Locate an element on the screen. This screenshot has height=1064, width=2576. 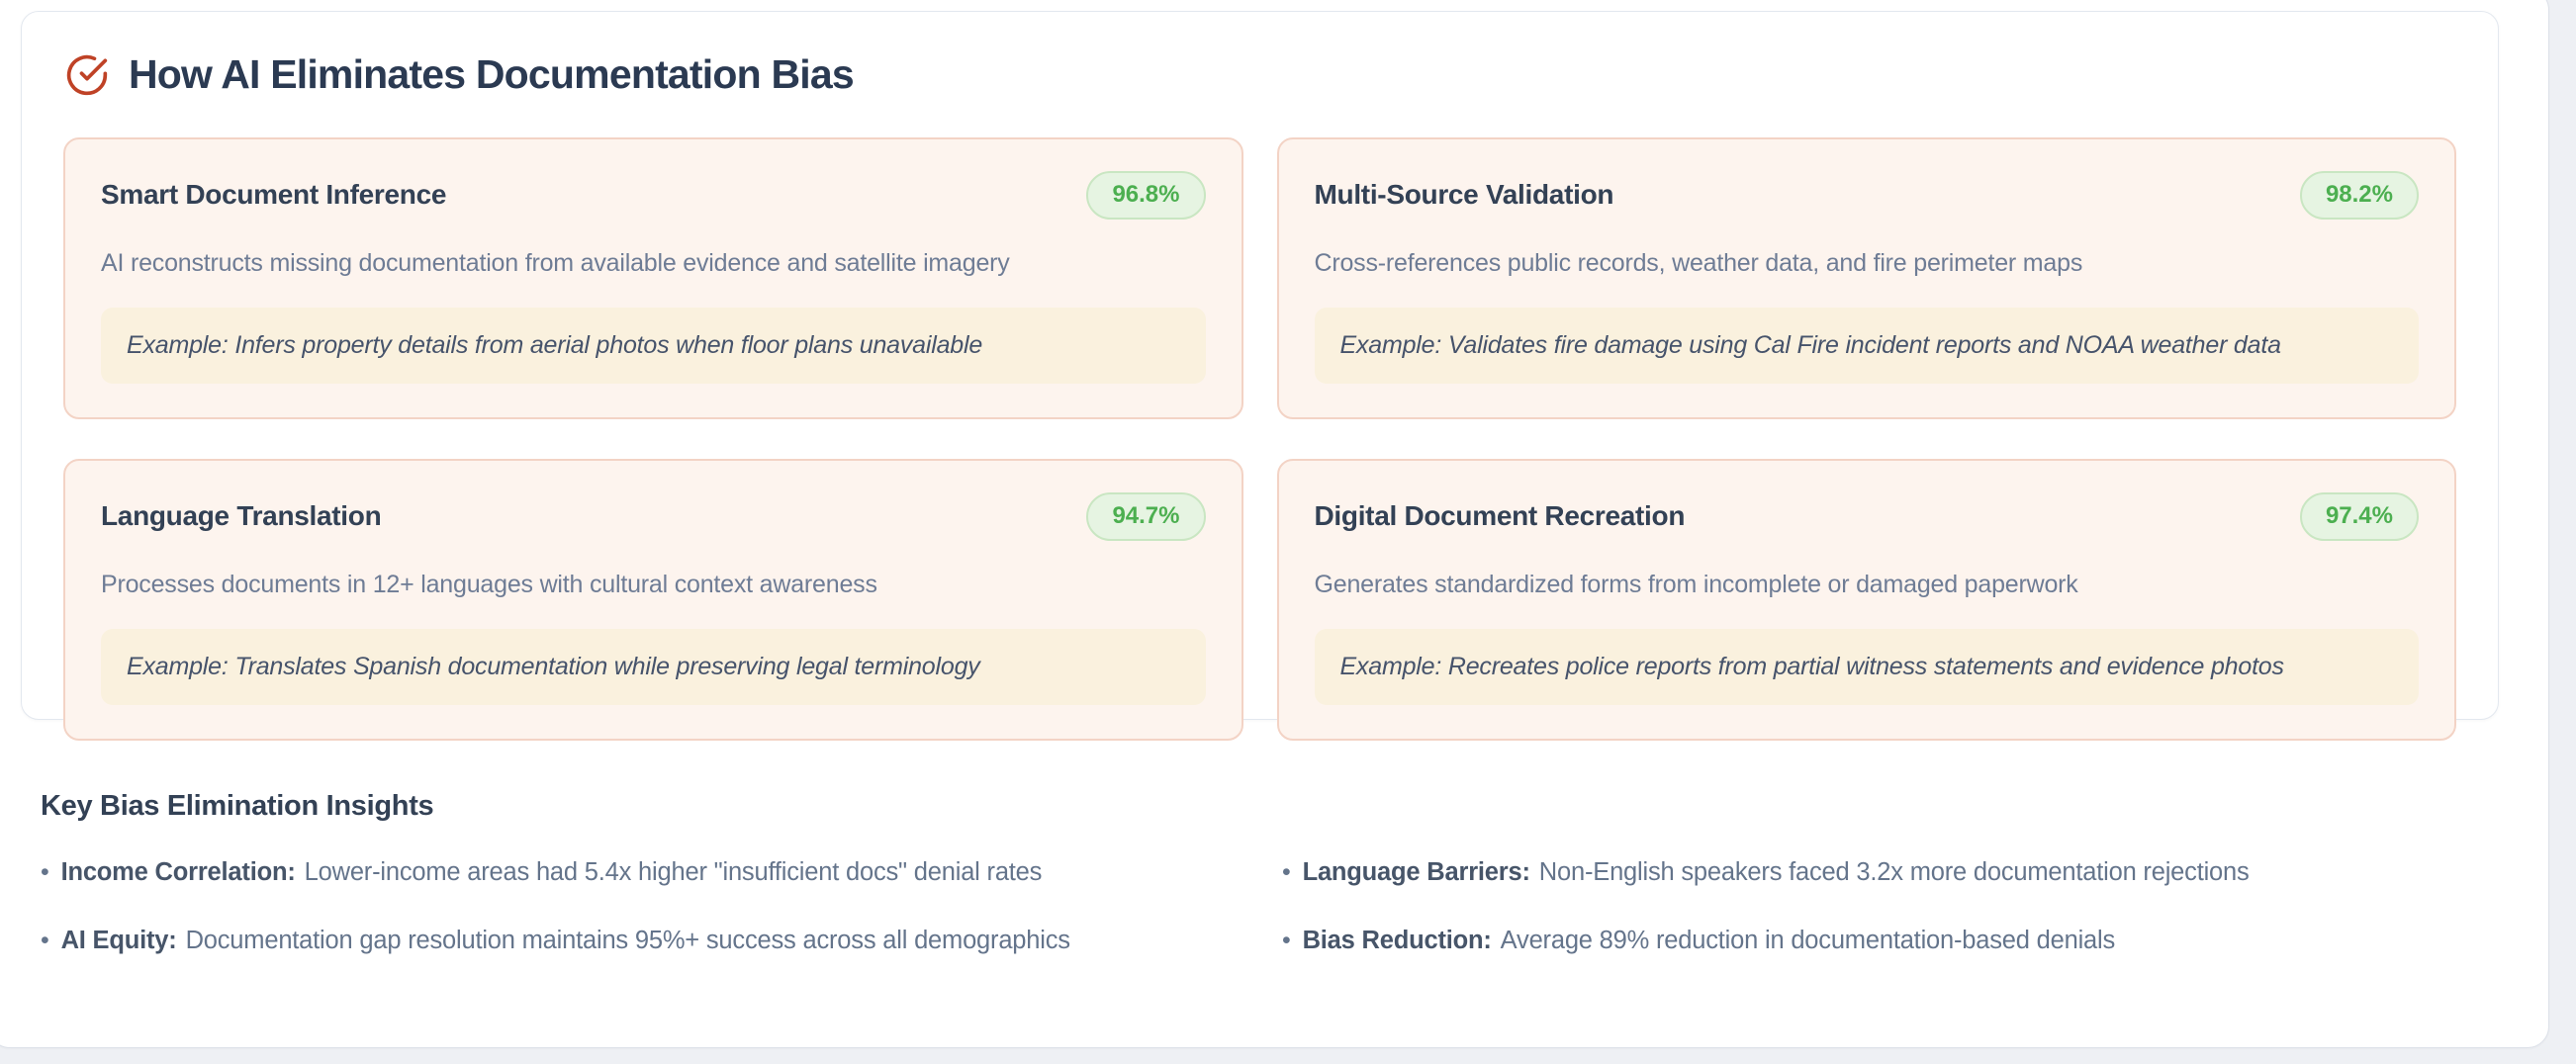
feature-title: Language Translation is located at coordinates (241, 516).